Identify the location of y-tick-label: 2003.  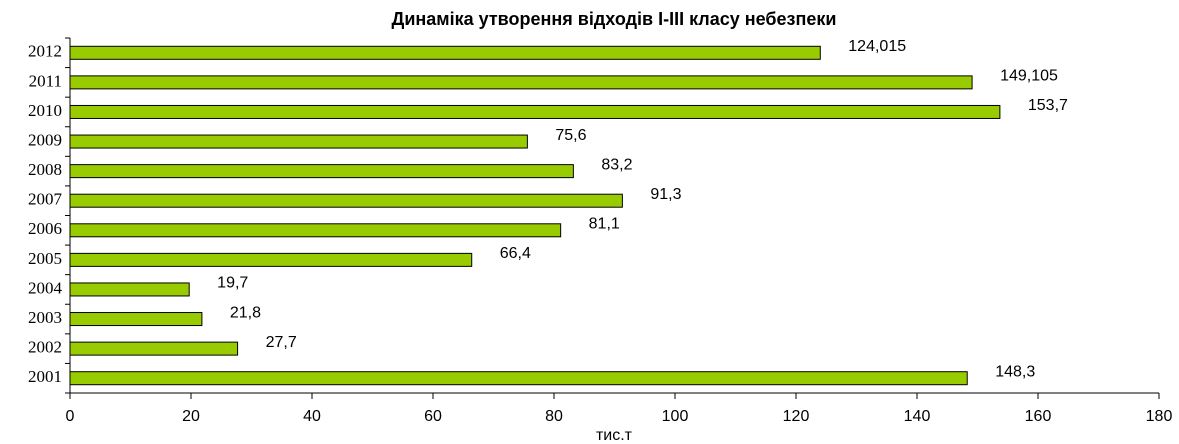
(45, 317).